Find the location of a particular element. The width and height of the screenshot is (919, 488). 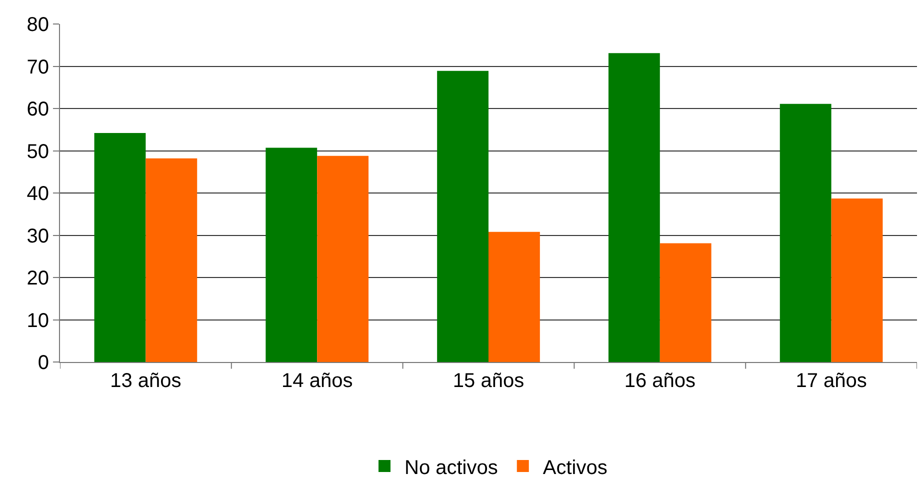

y-tick-label: 50 is located at coordinates (37, 151).